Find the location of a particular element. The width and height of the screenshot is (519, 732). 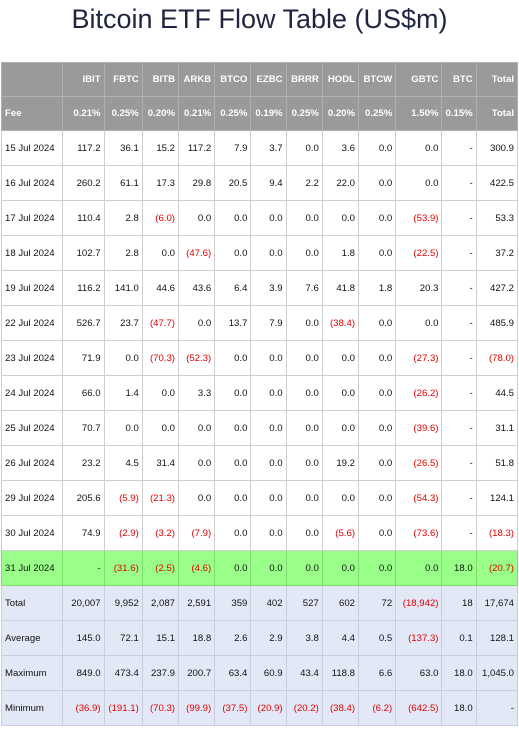

table-cell: 41.8 is located at coordinates (340, 288).